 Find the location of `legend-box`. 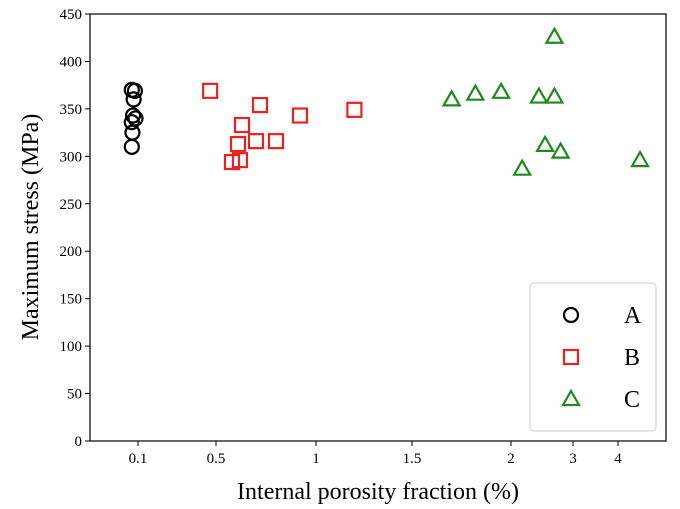

legend-box is located at coordinates (593, 357).